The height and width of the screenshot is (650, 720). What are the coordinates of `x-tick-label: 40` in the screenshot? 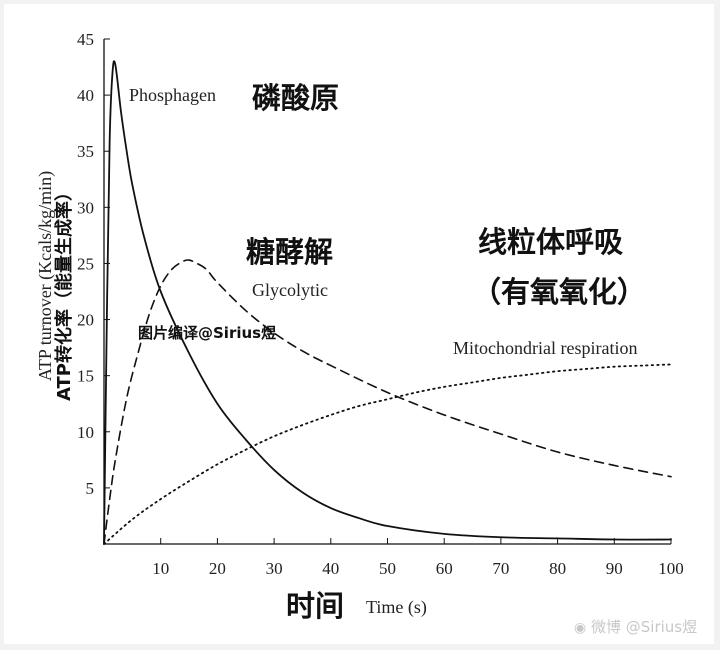 It's located at (330, 568).